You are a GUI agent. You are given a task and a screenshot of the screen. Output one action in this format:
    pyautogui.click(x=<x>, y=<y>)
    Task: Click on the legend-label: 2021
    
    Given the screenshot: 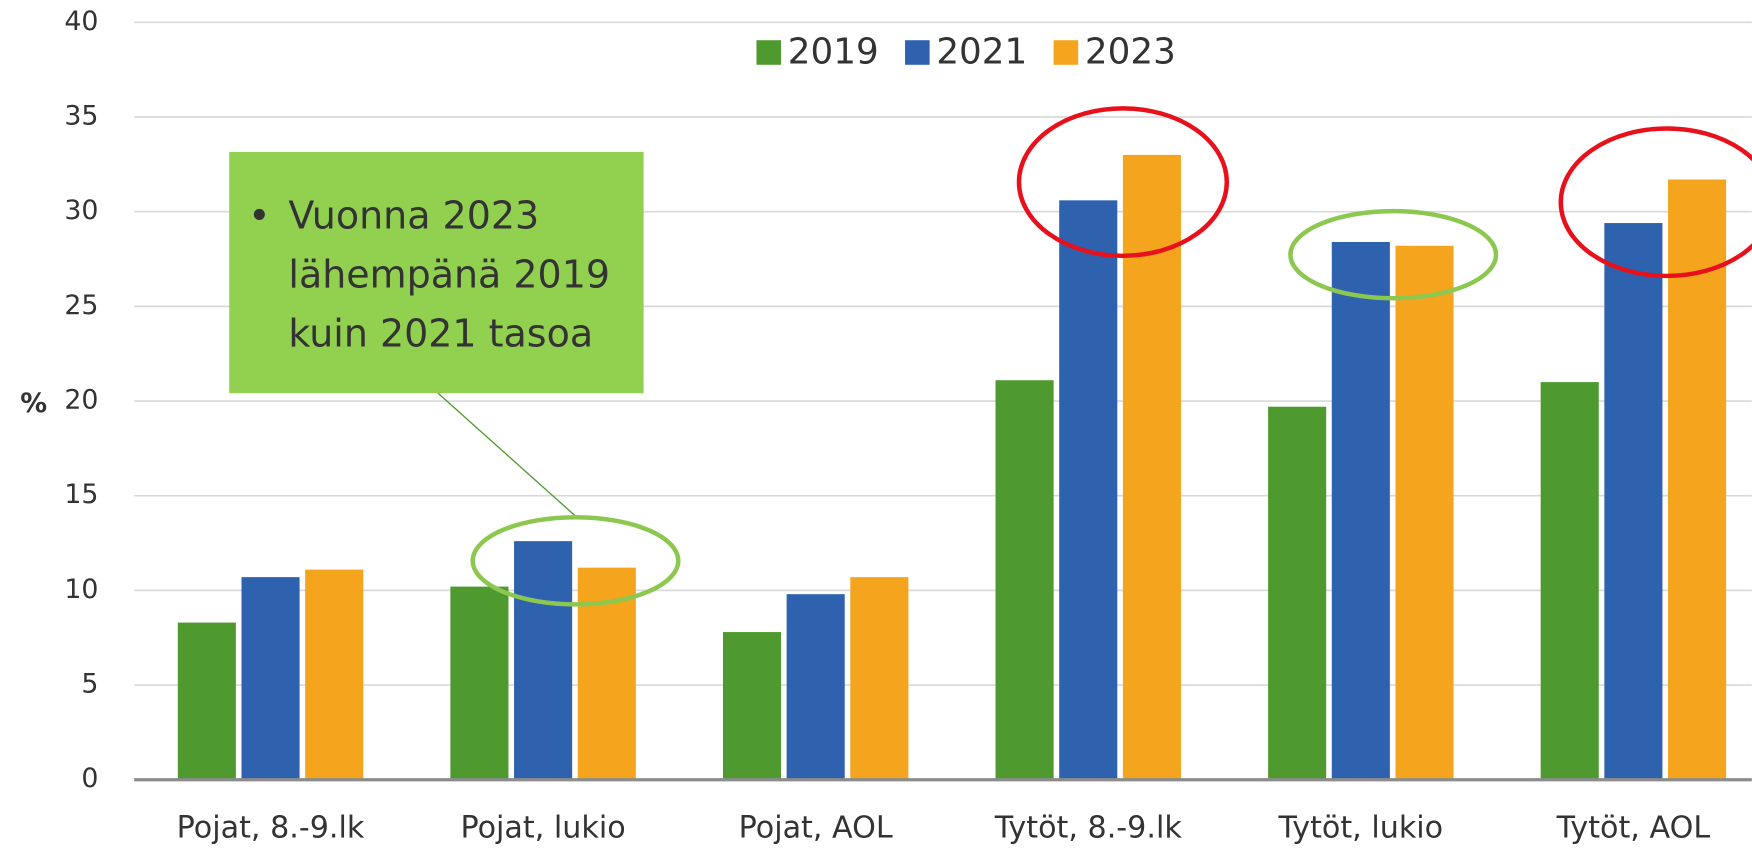 What is the action you would take?
    pyautogui.click(x=981, y=52)
    